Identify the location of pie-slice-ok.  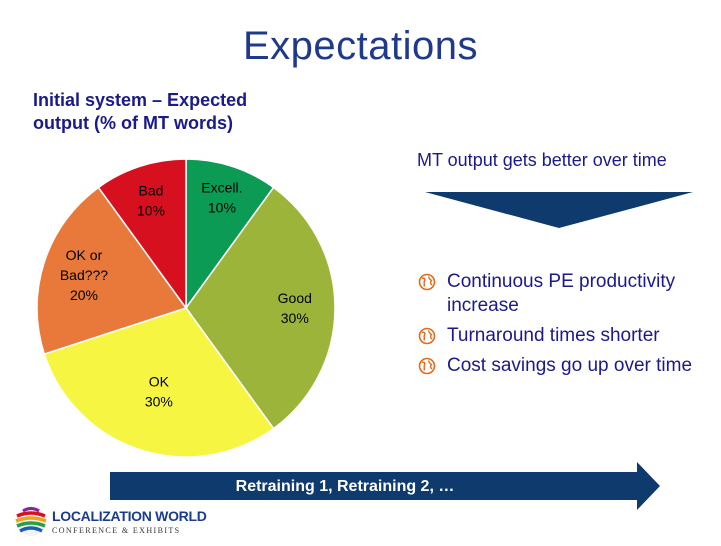
(159, 382).